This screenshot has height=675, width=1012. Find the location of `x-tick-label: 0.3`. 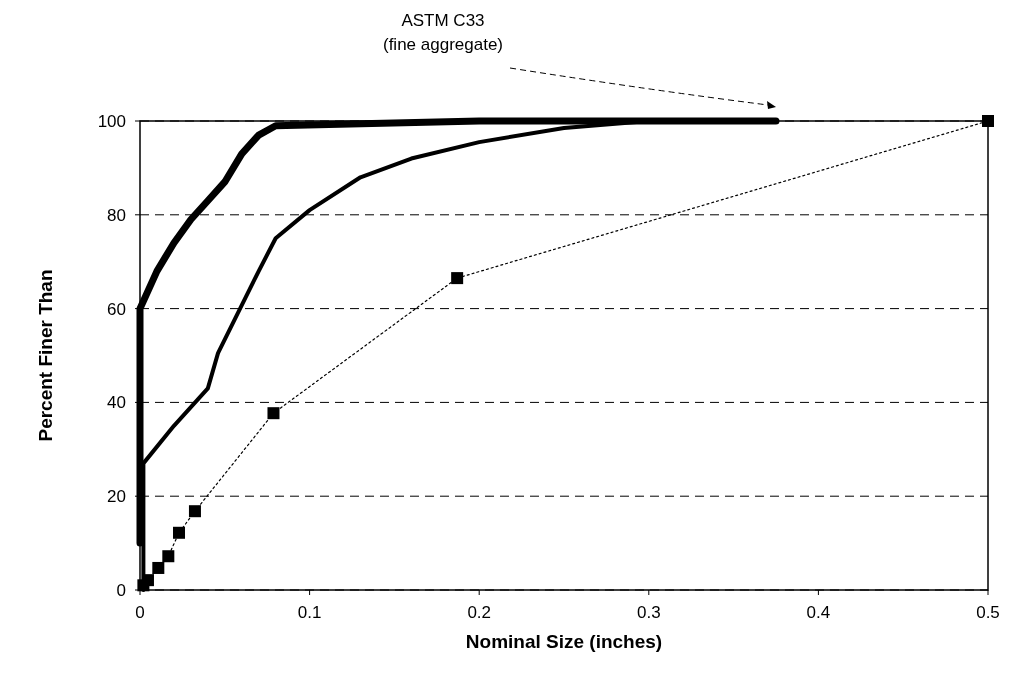

x-tick-label: 0.3 is located at coordinates (648, 612).